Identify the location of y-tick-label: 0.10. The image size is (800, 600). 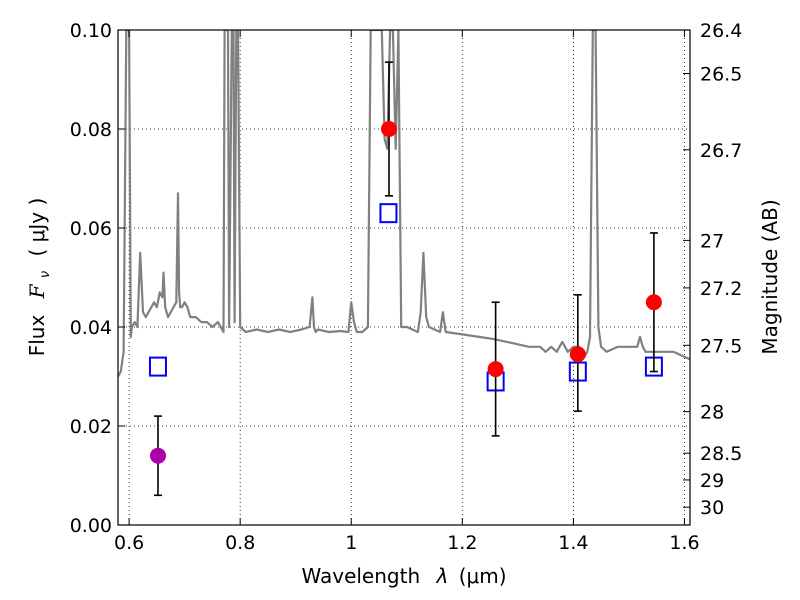
(91, 31).